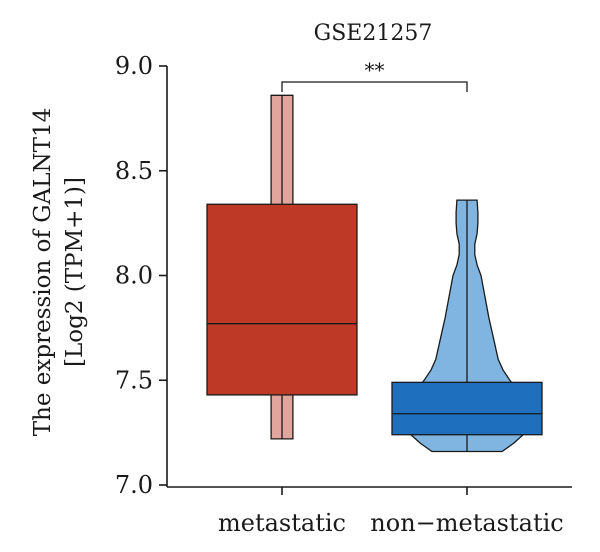 This screenshot has height=552, width=600. I want to click on significance-bracket, so click(374, 86).